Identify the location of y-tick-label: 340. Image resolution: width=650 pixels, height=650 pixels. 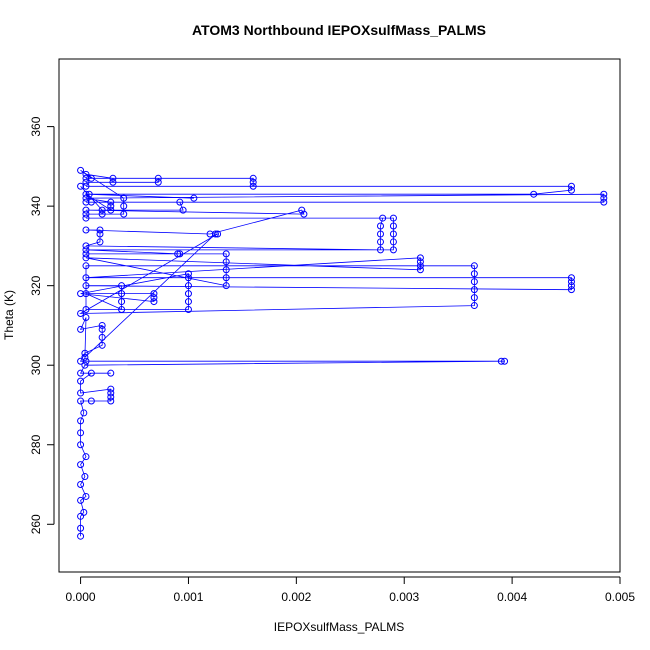
(36, 206).